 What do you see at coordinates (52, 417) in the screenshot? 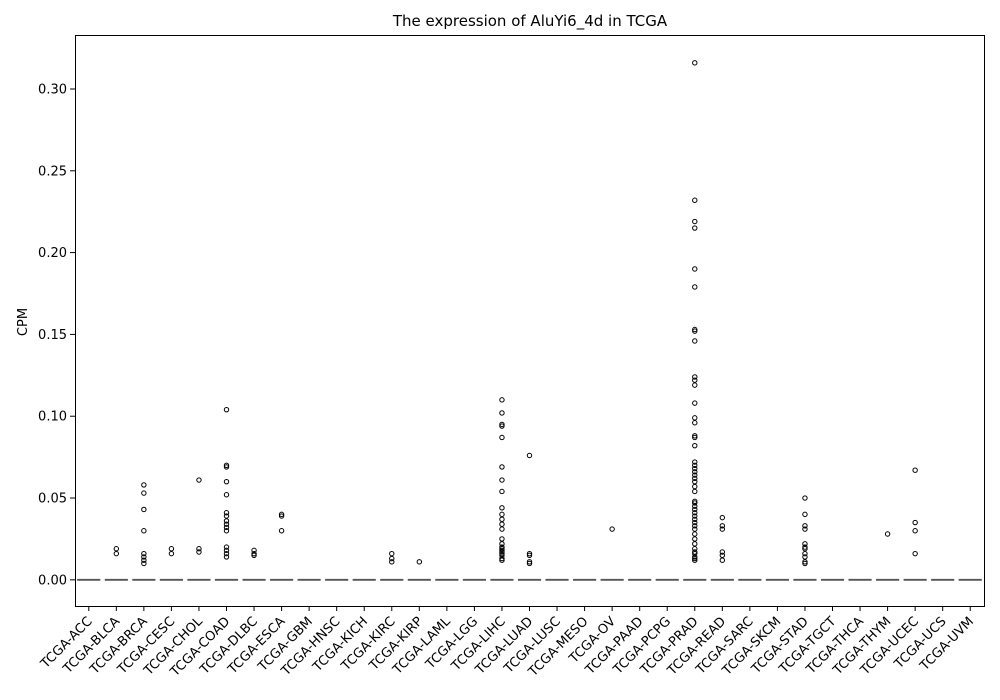
I see `y-tick-label: 0.10` at bounding box center [52, 417].